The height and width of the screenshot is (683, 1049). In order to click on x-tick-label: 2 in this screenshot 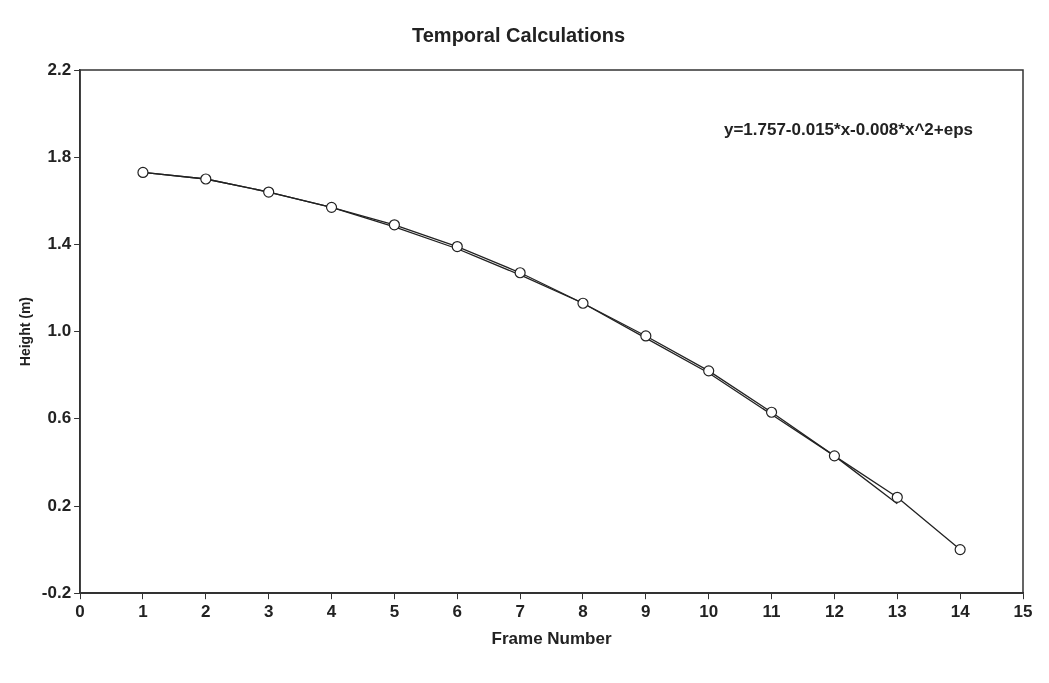, I will do `click(206, 612)`.